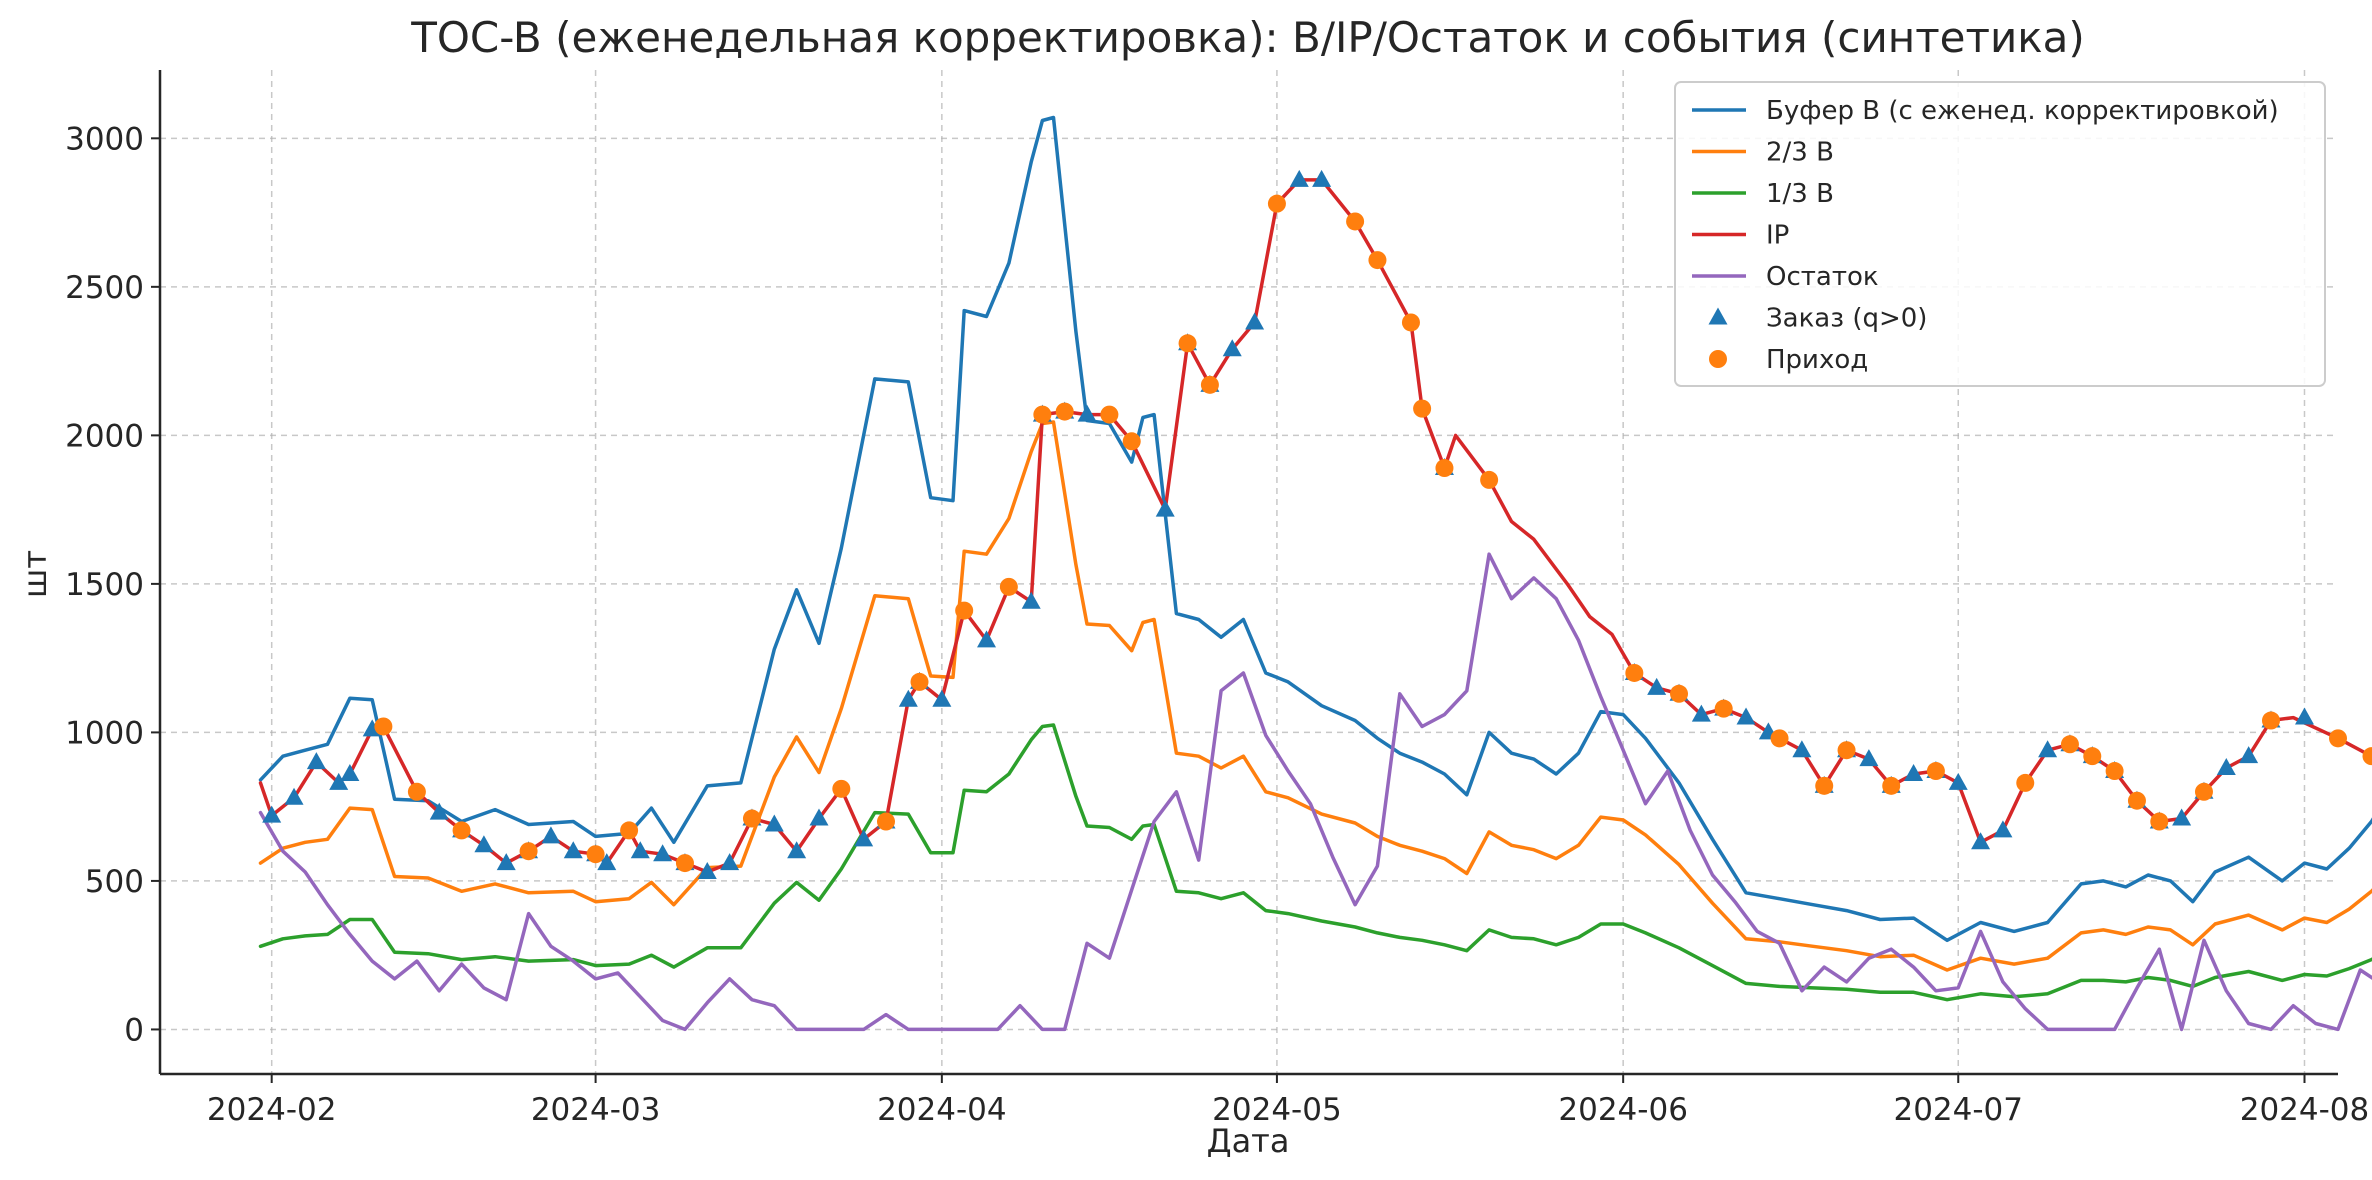  Describe the element at coordinates (35, 574) in the screenshot. I see `y-axis-label: шт` at that location.